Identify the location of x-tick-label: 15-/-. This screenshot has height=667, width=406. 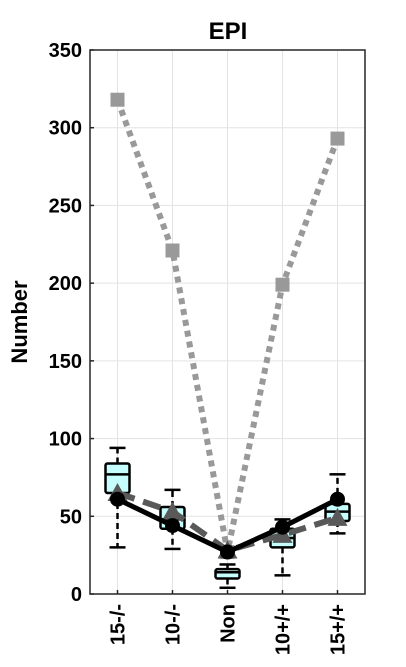
(119, 624).